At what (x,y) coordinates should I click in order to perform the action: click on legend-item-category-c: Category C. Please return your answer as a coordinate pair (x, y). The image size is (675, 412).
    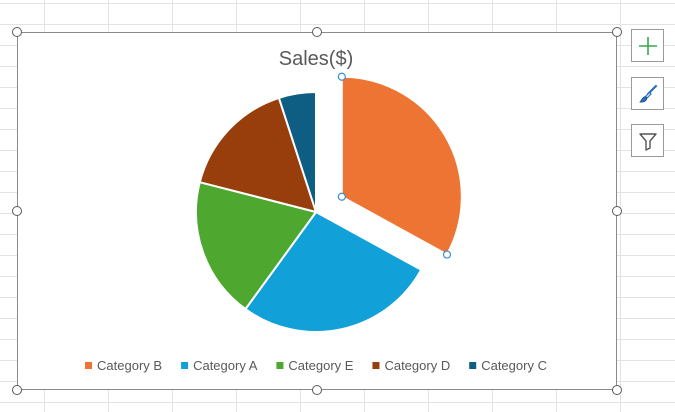
    Looking at the image, I should click on (508, 365).